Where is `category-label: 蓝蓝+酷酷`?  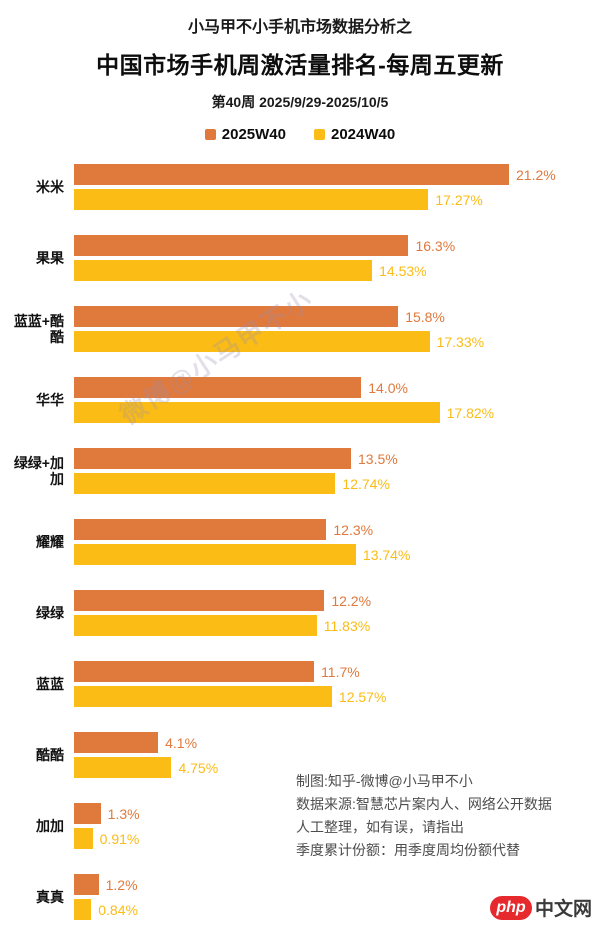
category-label: 蓝蓝+酷酷 is located at coordinates (38, 328).